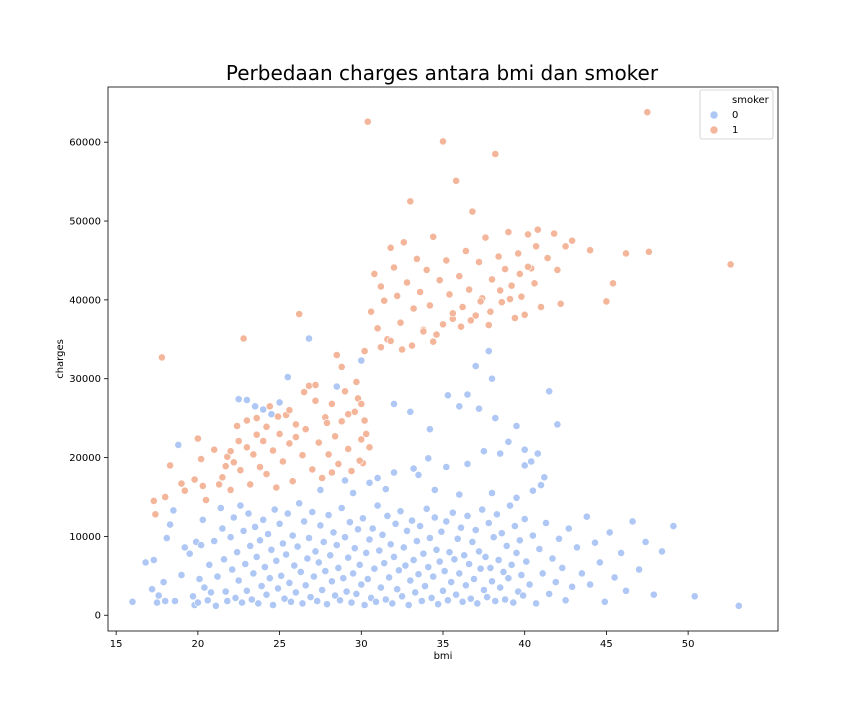  What do you see at coordinates (85, 143) in the screenshot?
I see `y-tick-label: 60000` at bounding box center [85, 143].